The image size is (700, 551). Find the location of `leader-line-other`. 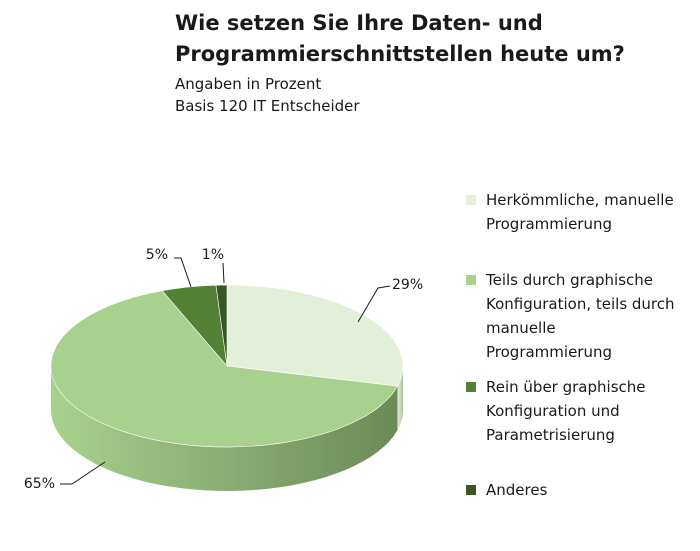

leader-line-other is located at coordinates (223, 273).